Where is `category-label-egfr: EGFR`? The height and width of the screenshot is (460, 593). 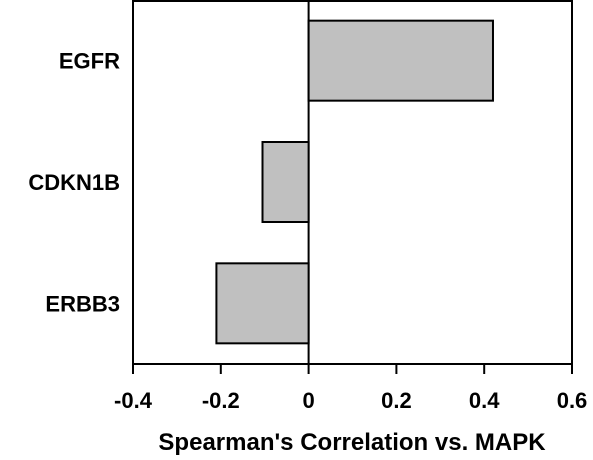 category-label-egfr: EGFR is located at coordinates (89, 61).